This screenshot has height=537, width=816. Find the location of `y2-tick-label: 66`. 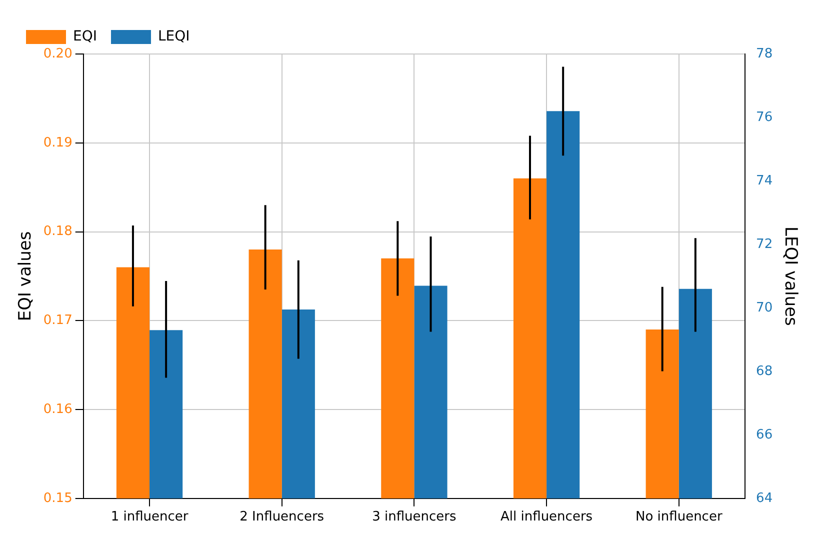

y2-tick-label: 66 is located at coordinates (764, 434).